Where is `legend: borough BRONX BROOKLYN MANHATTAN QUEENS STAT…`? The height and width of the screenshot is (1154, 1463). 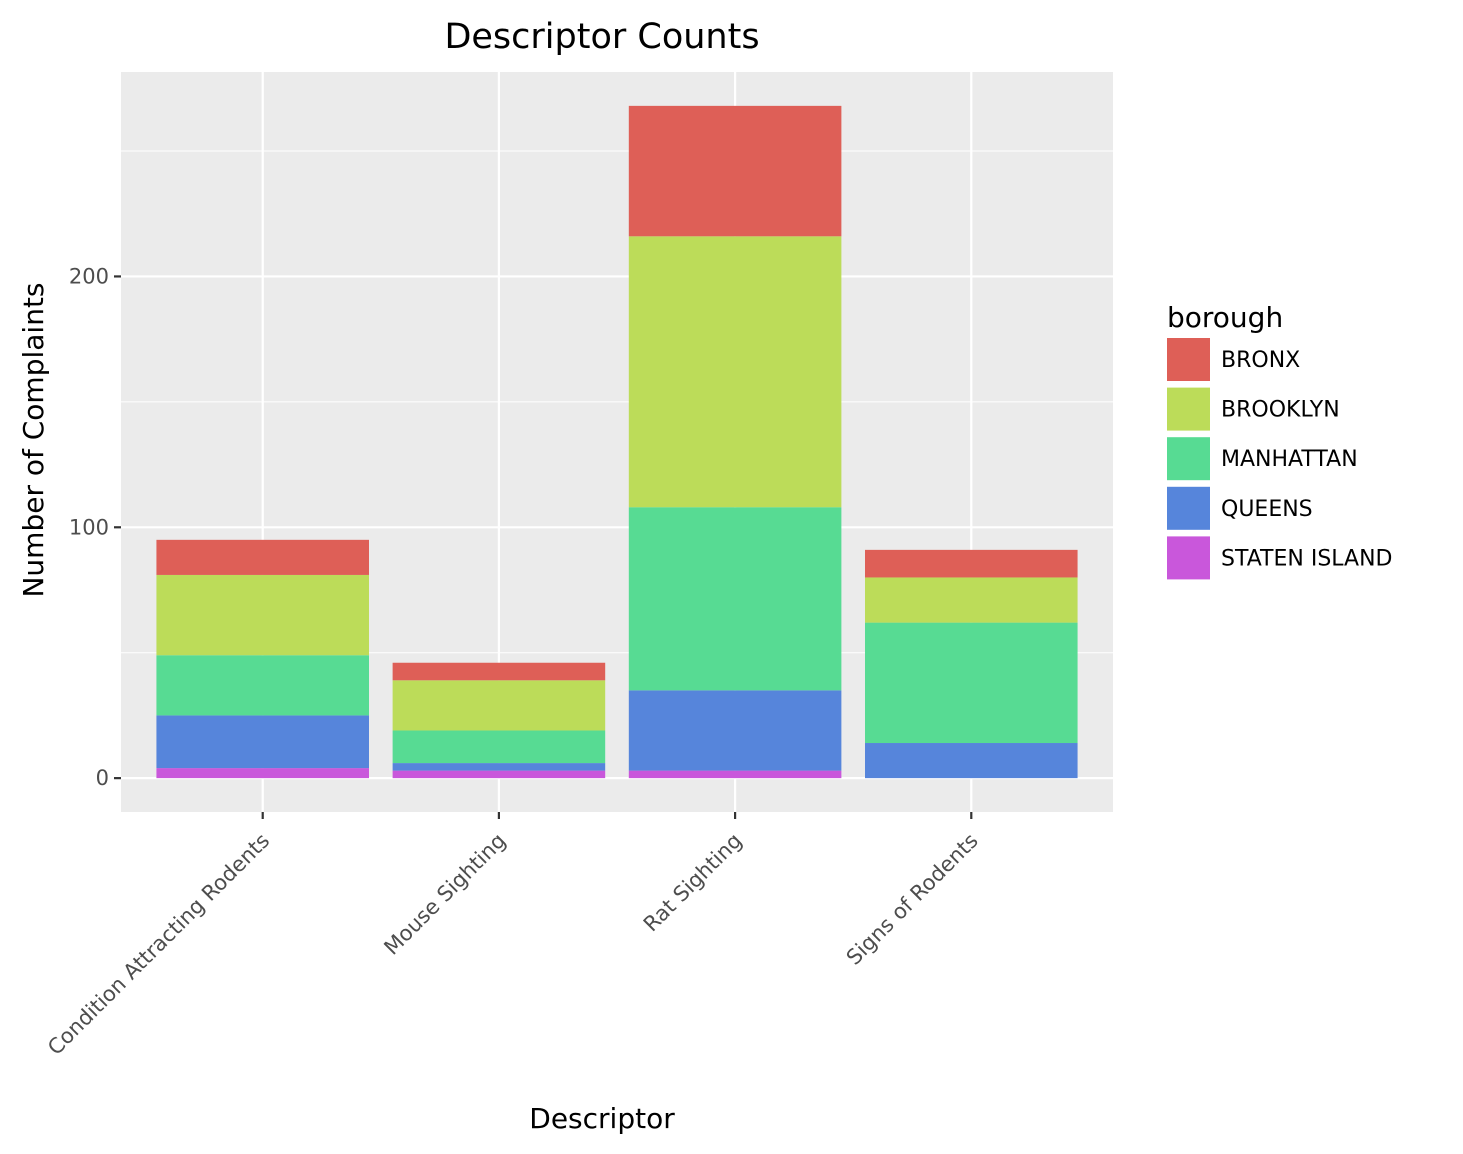
legend: borough BRONX BROOKLYN MANHATTAN QUEENS STAT… is located at coordinates (1280, 440).